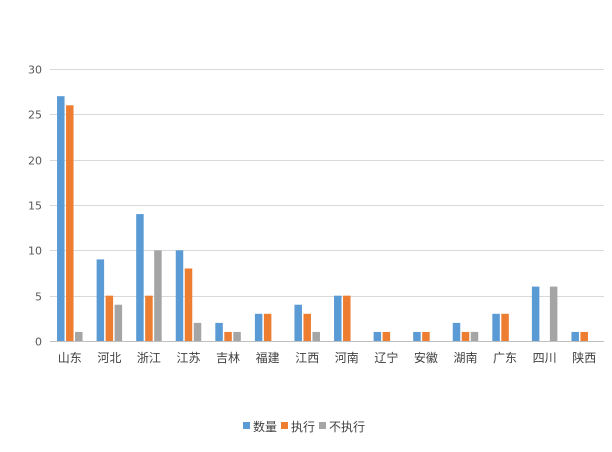 The height and width of the screenshot is (452, 612). What do you see at coordinates (35, 115) in the screenshot?
I see `y-tick-label: 25` at bounding box center [35, 115].